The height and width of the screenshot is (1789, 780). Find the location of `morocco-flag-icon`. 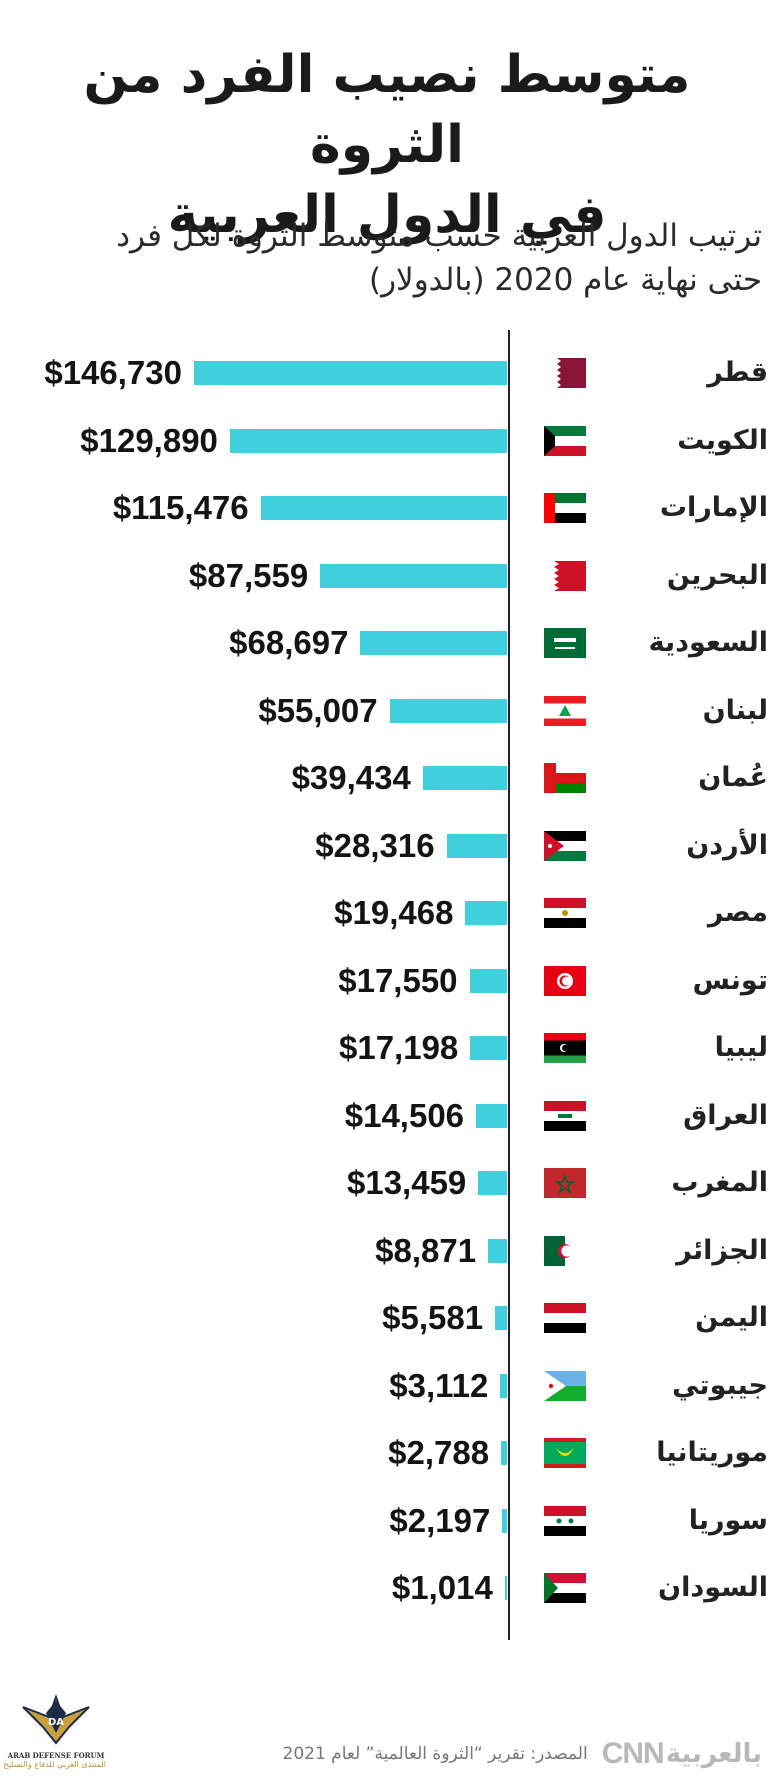

morocco-flag-icon is located at coordinates (565, 1183).